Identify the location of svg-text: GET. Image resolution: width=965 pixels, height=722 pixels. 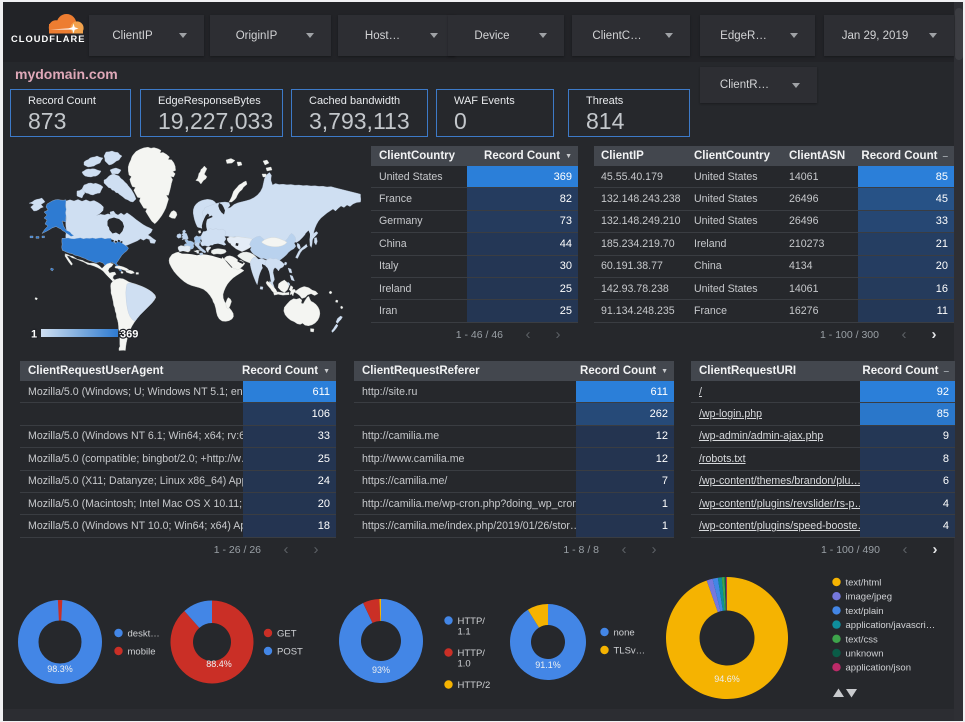
(287, 634).